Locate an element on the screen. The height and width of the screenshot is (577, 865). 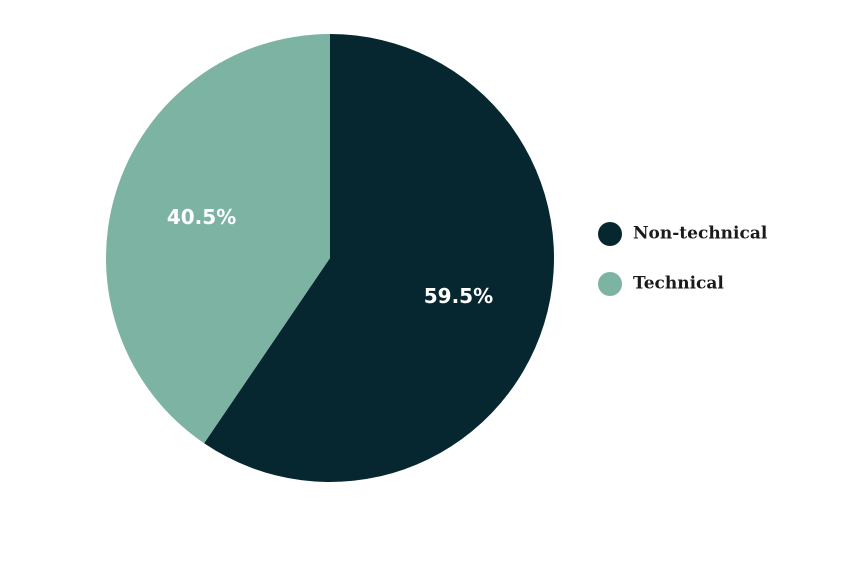
slice-value-label: 40.5% is located at coordinates (201, 217).